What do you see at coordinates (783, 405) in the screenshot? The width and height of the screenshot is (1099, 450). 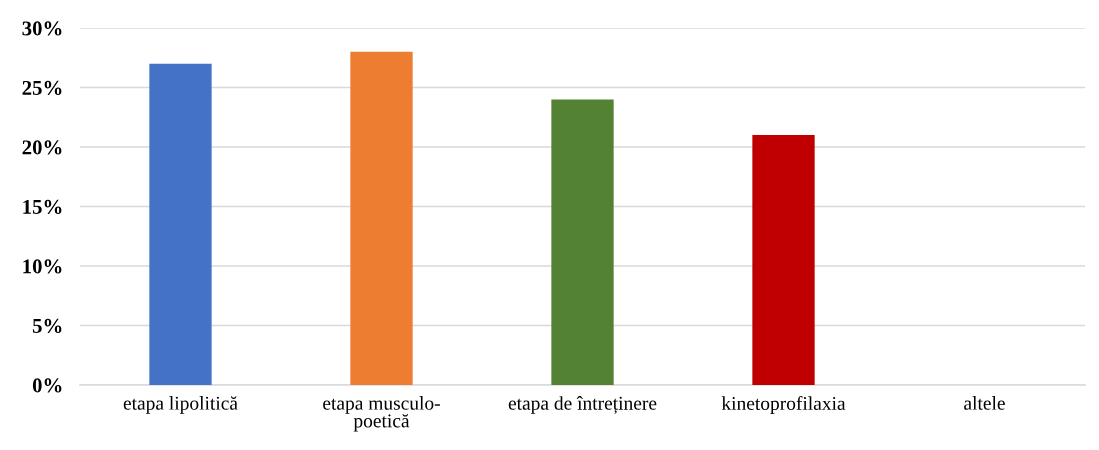 I see `x-tick-label: kinetoprofilaxia` at bounding box center [783, 405].